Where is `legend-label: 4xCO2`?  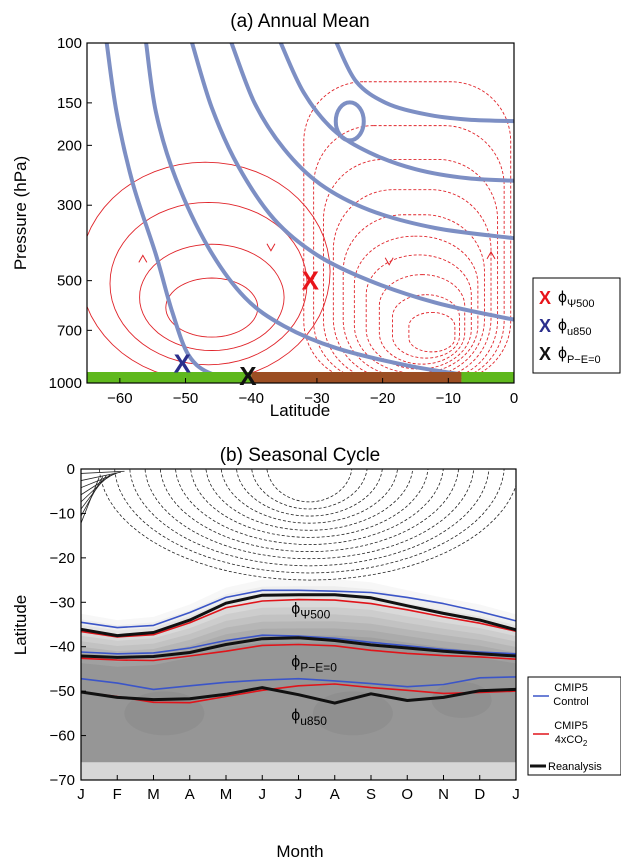 legend-label: 4xCO2 is located at coordinates (571, 741).